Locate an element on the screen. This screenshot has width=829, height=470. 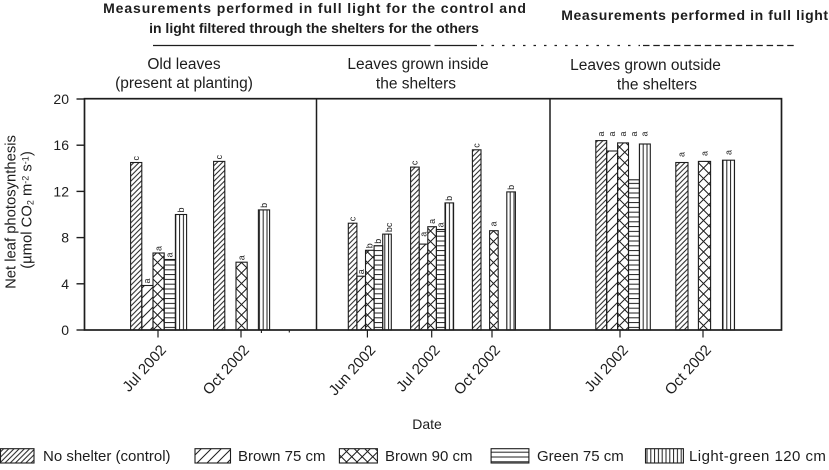
svg-text: Old leaves is located at coordinates (183, 64).